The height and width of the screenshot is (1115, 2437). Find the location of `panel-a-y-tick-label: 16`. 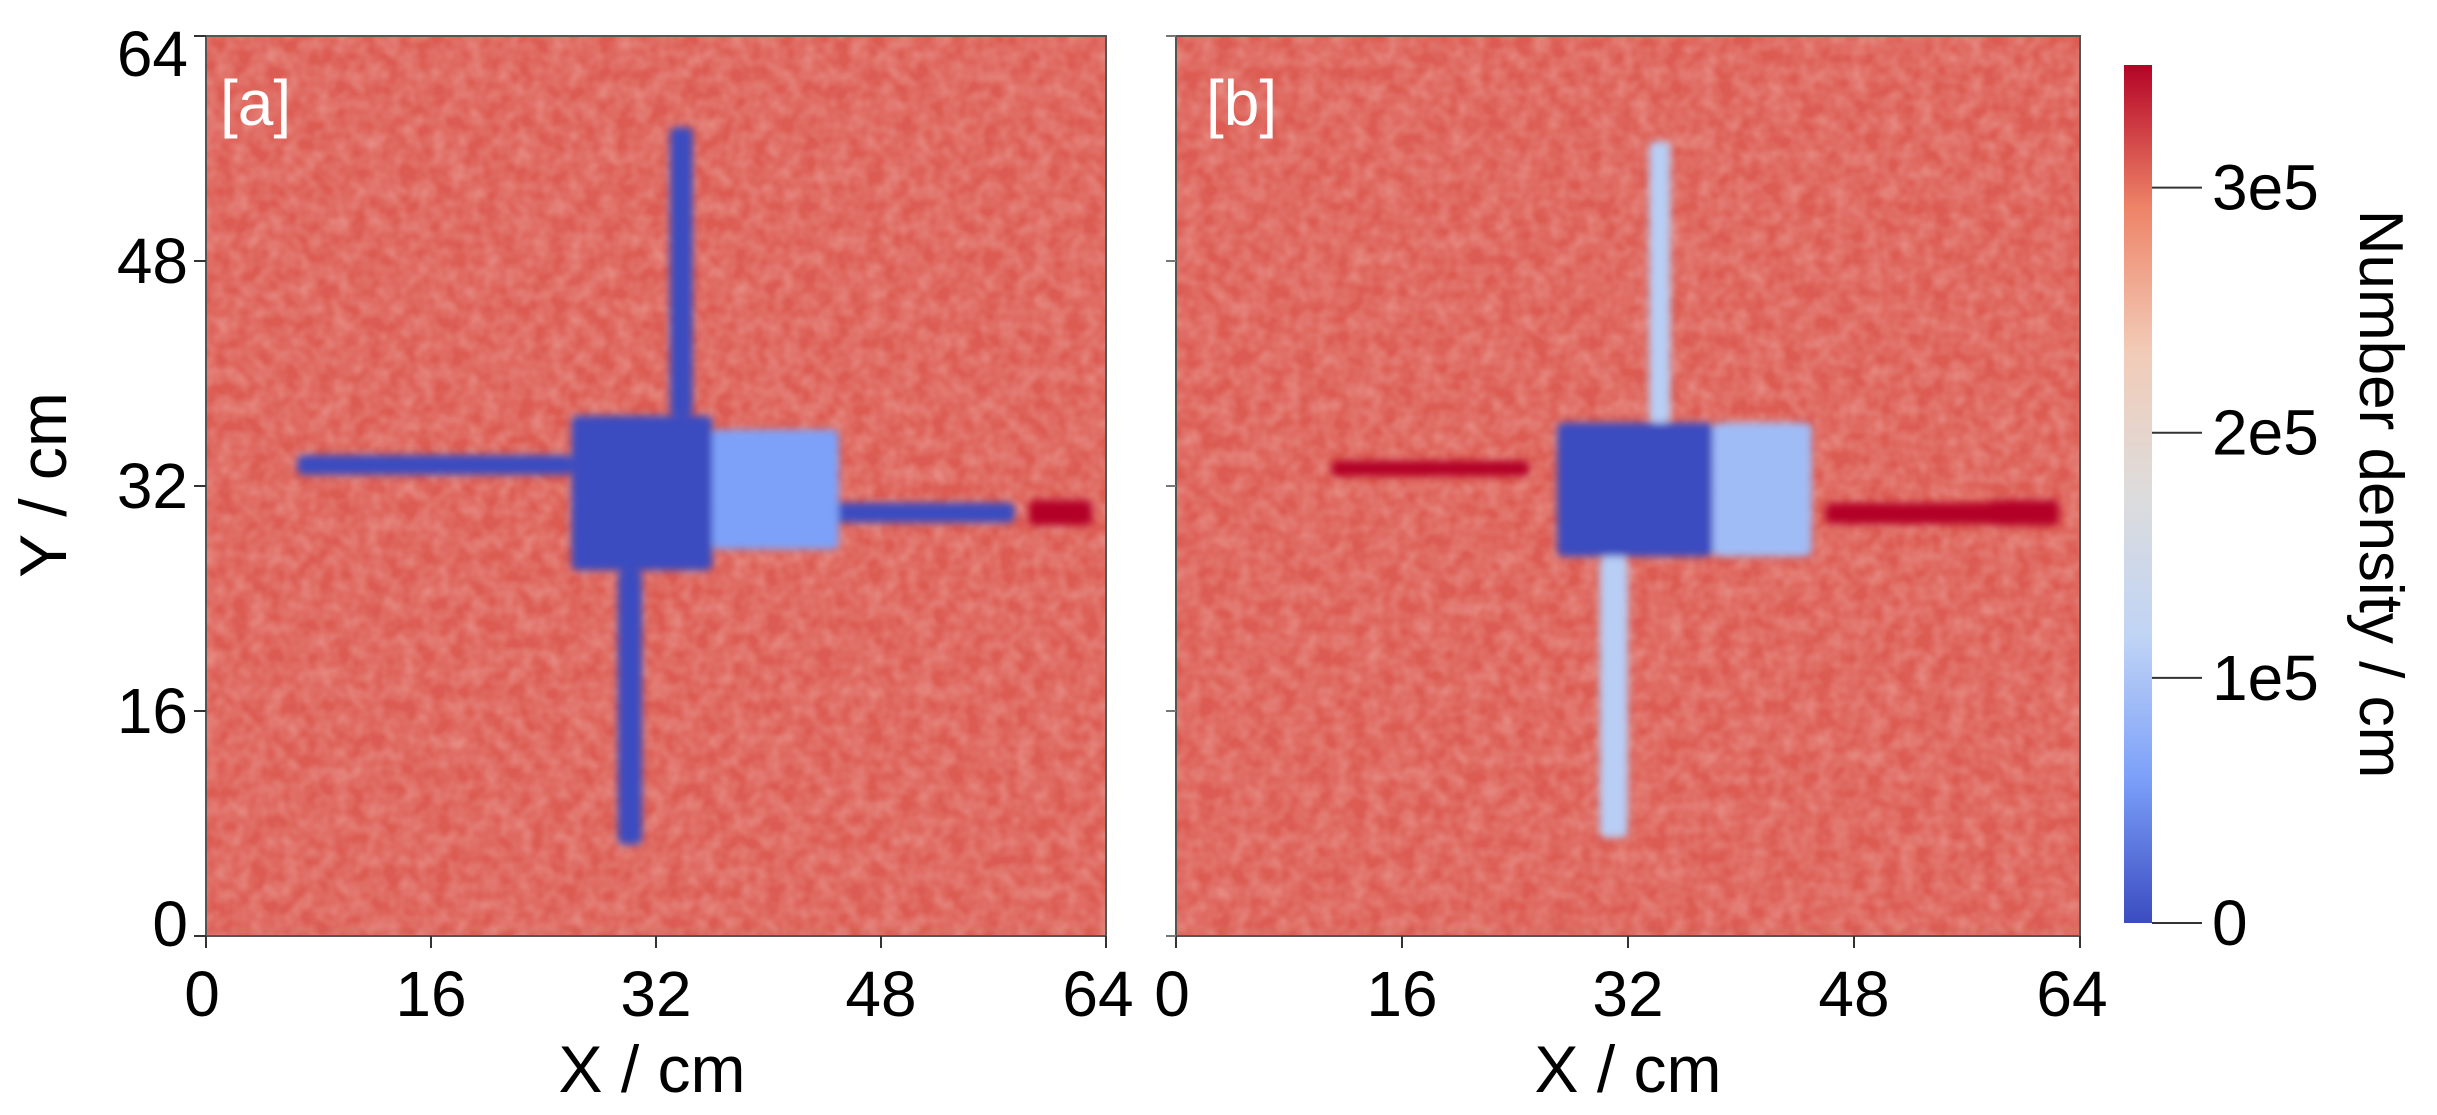

panel-a-y-tick-label: 16 is located at coordinates (152, 711).